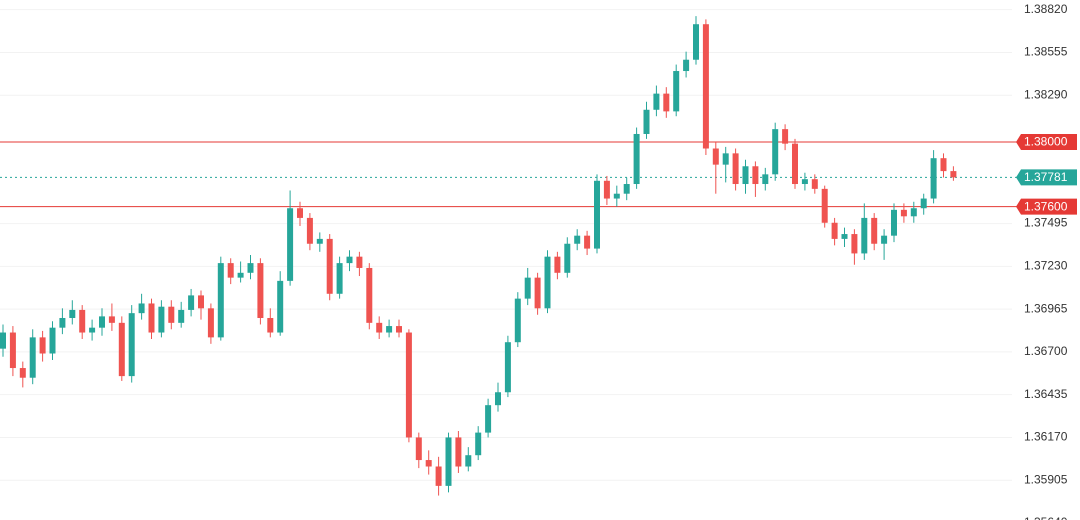 The height and width of the screenshot is (520, 1080). Describe the element at coordinates (1046, 223) in the screenshot. I see `y-tick-label: 1.37495` at that location.